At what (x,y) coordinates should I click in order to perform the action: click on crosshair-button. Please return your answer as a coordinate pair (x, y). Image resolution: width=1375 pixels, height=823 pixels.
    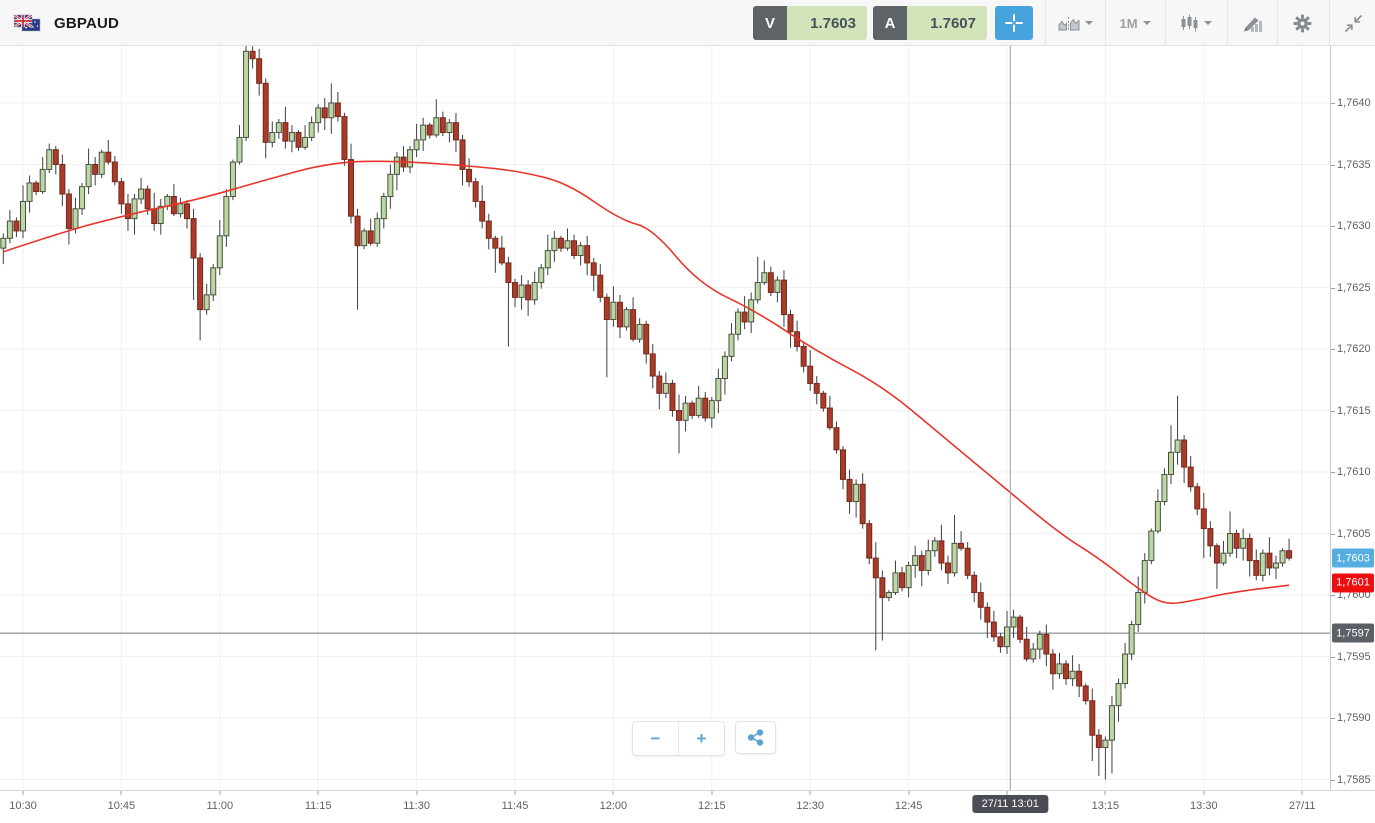
    Looking at the image, I should click on (1014, 23).